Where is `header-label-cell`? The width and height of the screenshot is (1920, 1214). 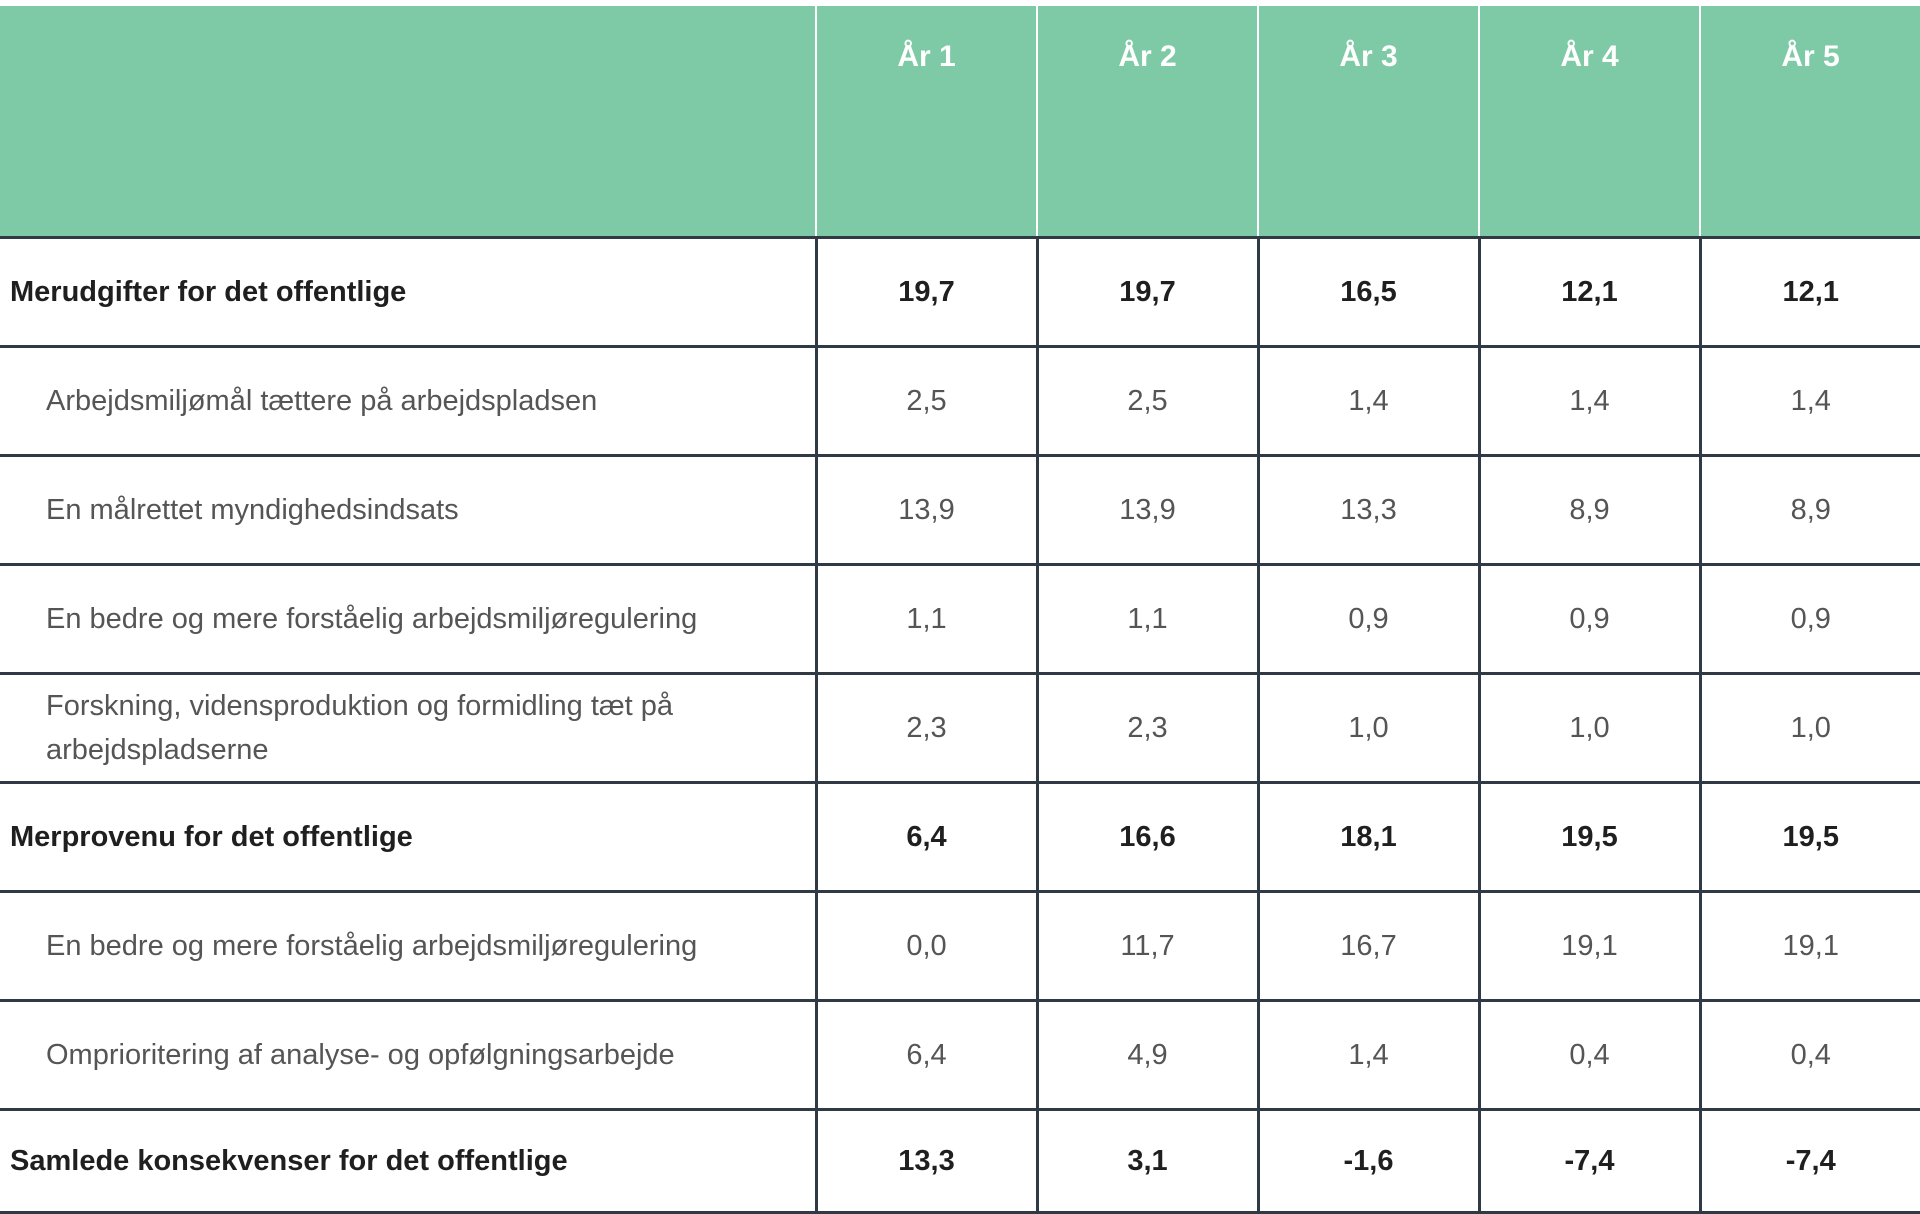 header-label-cell is located at coordinates (408, 122).